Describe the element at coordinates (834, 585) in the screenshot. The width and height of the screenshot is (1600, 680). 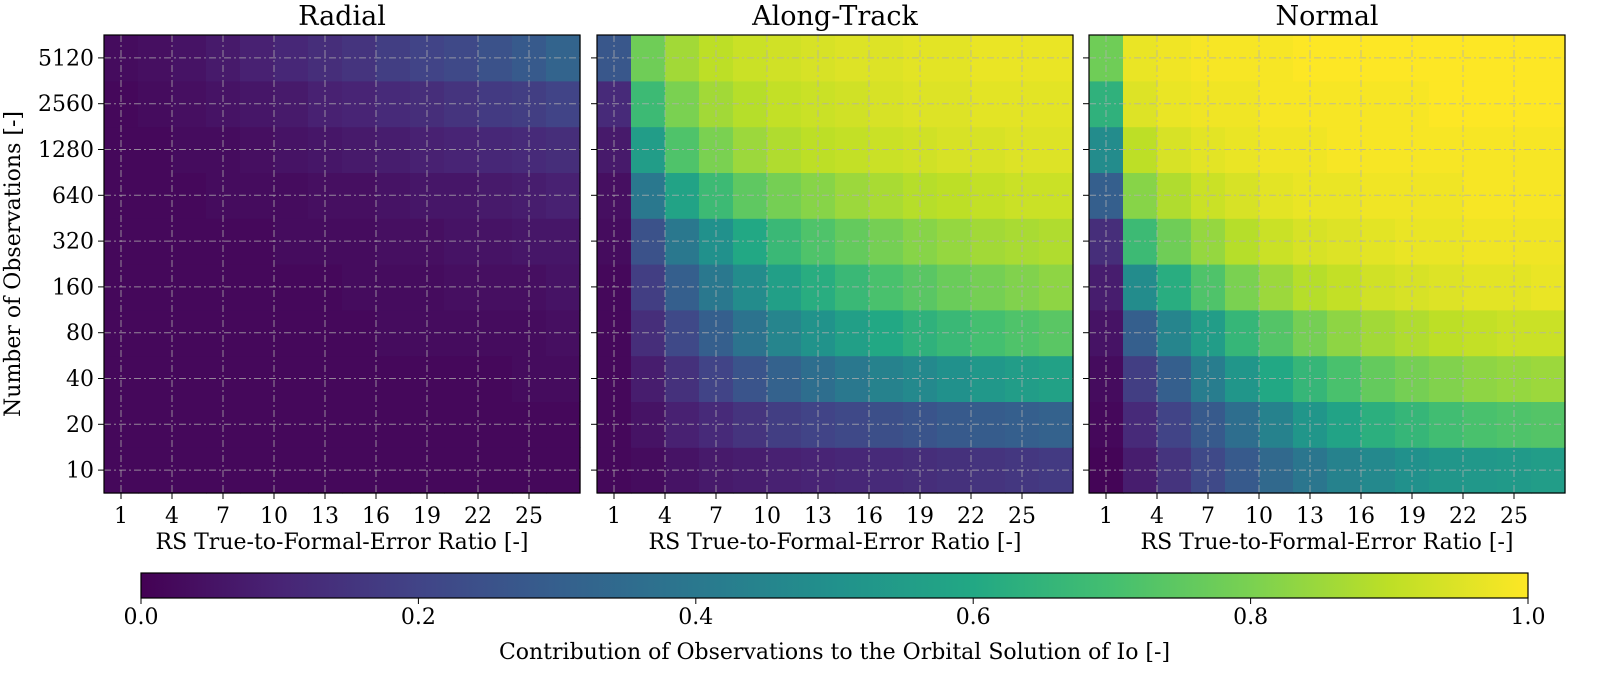
I see `colorbar-bar` at that location.